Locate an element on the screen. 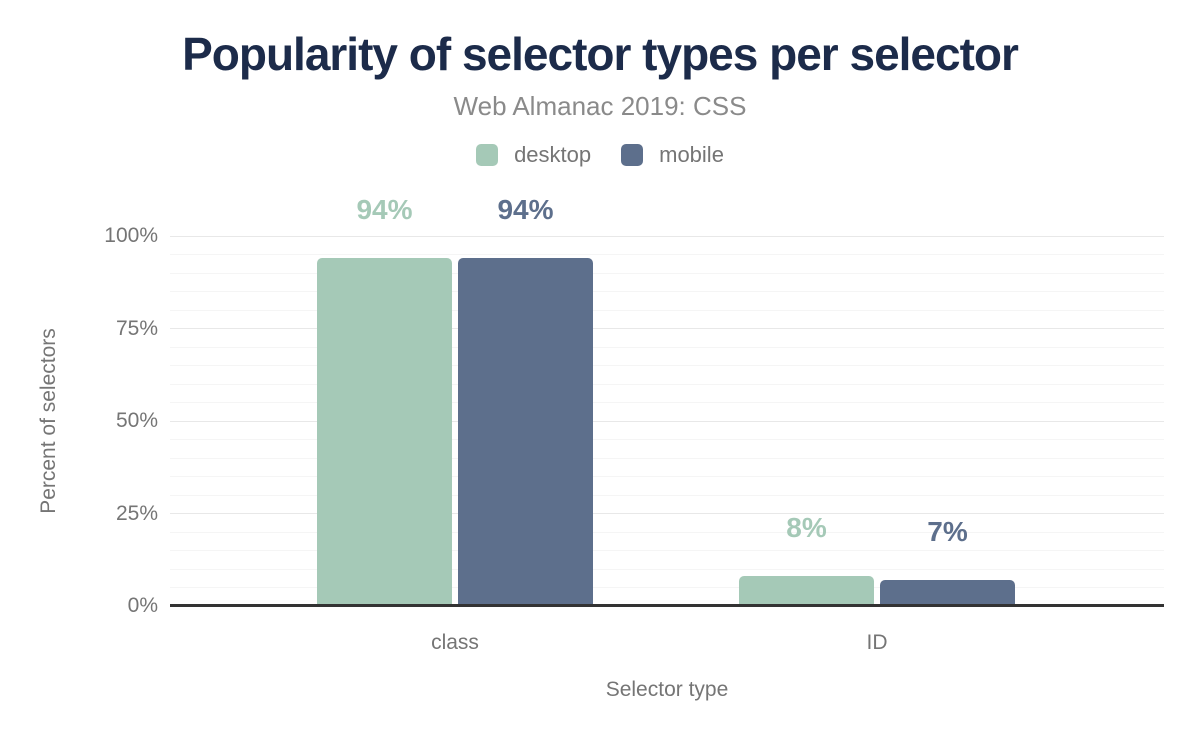 This screenshot has width=1200, height=742. y-axis-tick-labels: 0% 25% 50% 75% 100% is located at coordinates (79, 420).